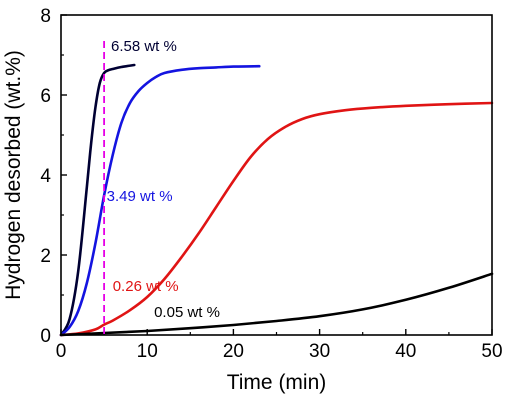  Describe the element at coordinates (144, 46) in the screenshot. I see `annotation-label: 6.58 wt %` at that location.